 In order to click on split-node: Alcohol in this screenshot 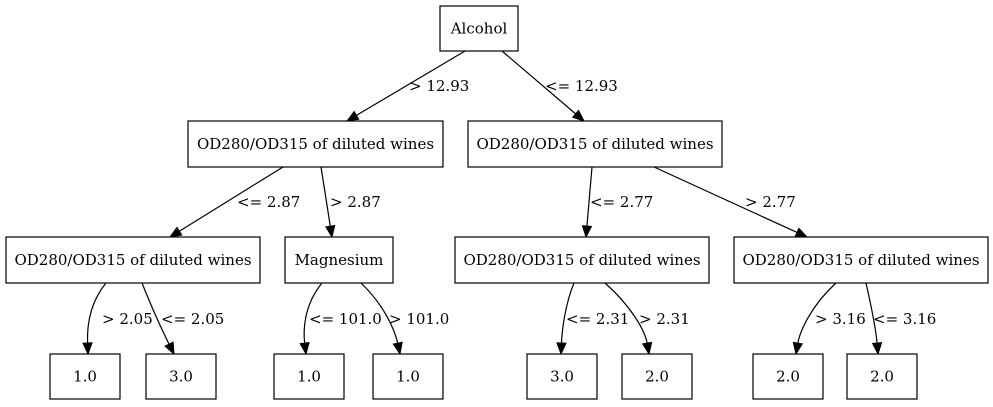, I will do `click(479, 28)`.